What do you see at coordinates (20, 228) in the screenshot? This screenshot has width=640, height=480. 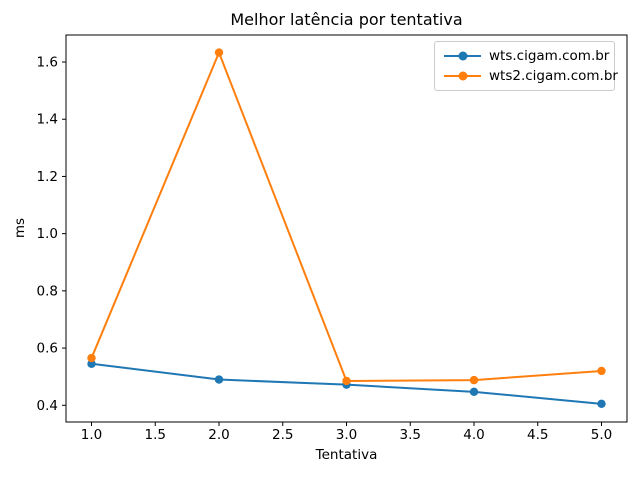 I see `y-axis-label: ms` at bounding box center [20, 228].